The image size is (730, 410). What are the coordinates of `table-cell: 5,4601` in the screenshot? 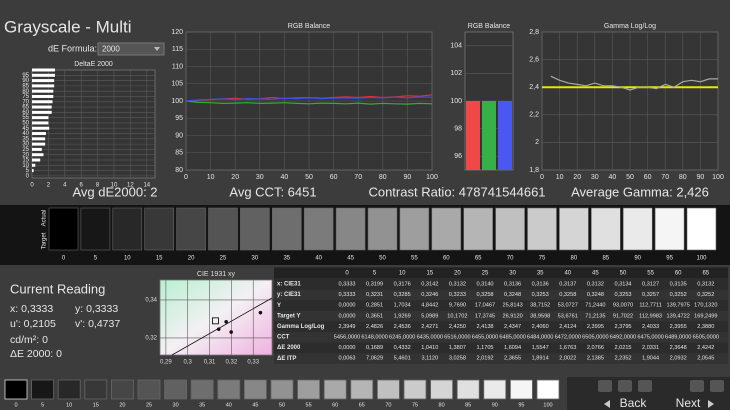 It's located at (402, 359).